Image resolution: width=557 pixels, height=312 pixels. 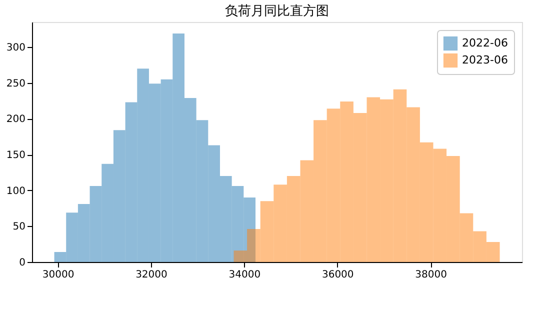 What do you see at coordinates (16, 191) in the screenshot?
I see `y-tick-label: 100` at bounding box center [16, 191].